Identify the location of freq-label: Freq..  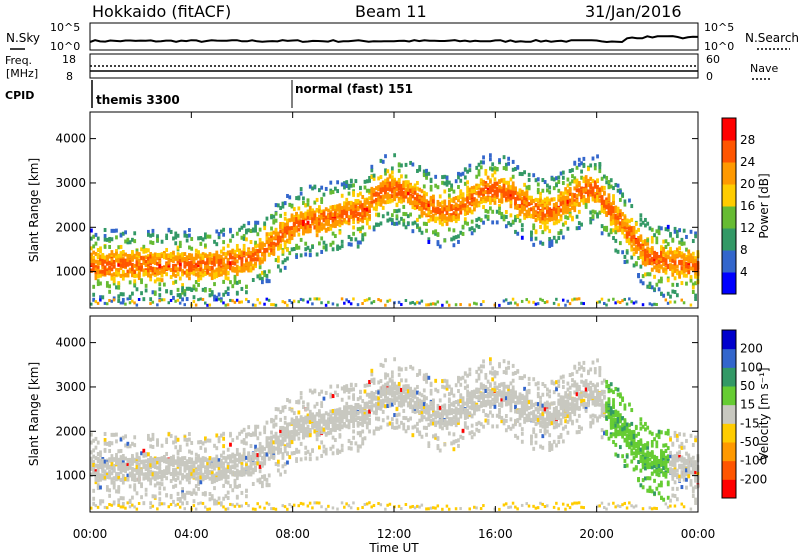
(18, 60).